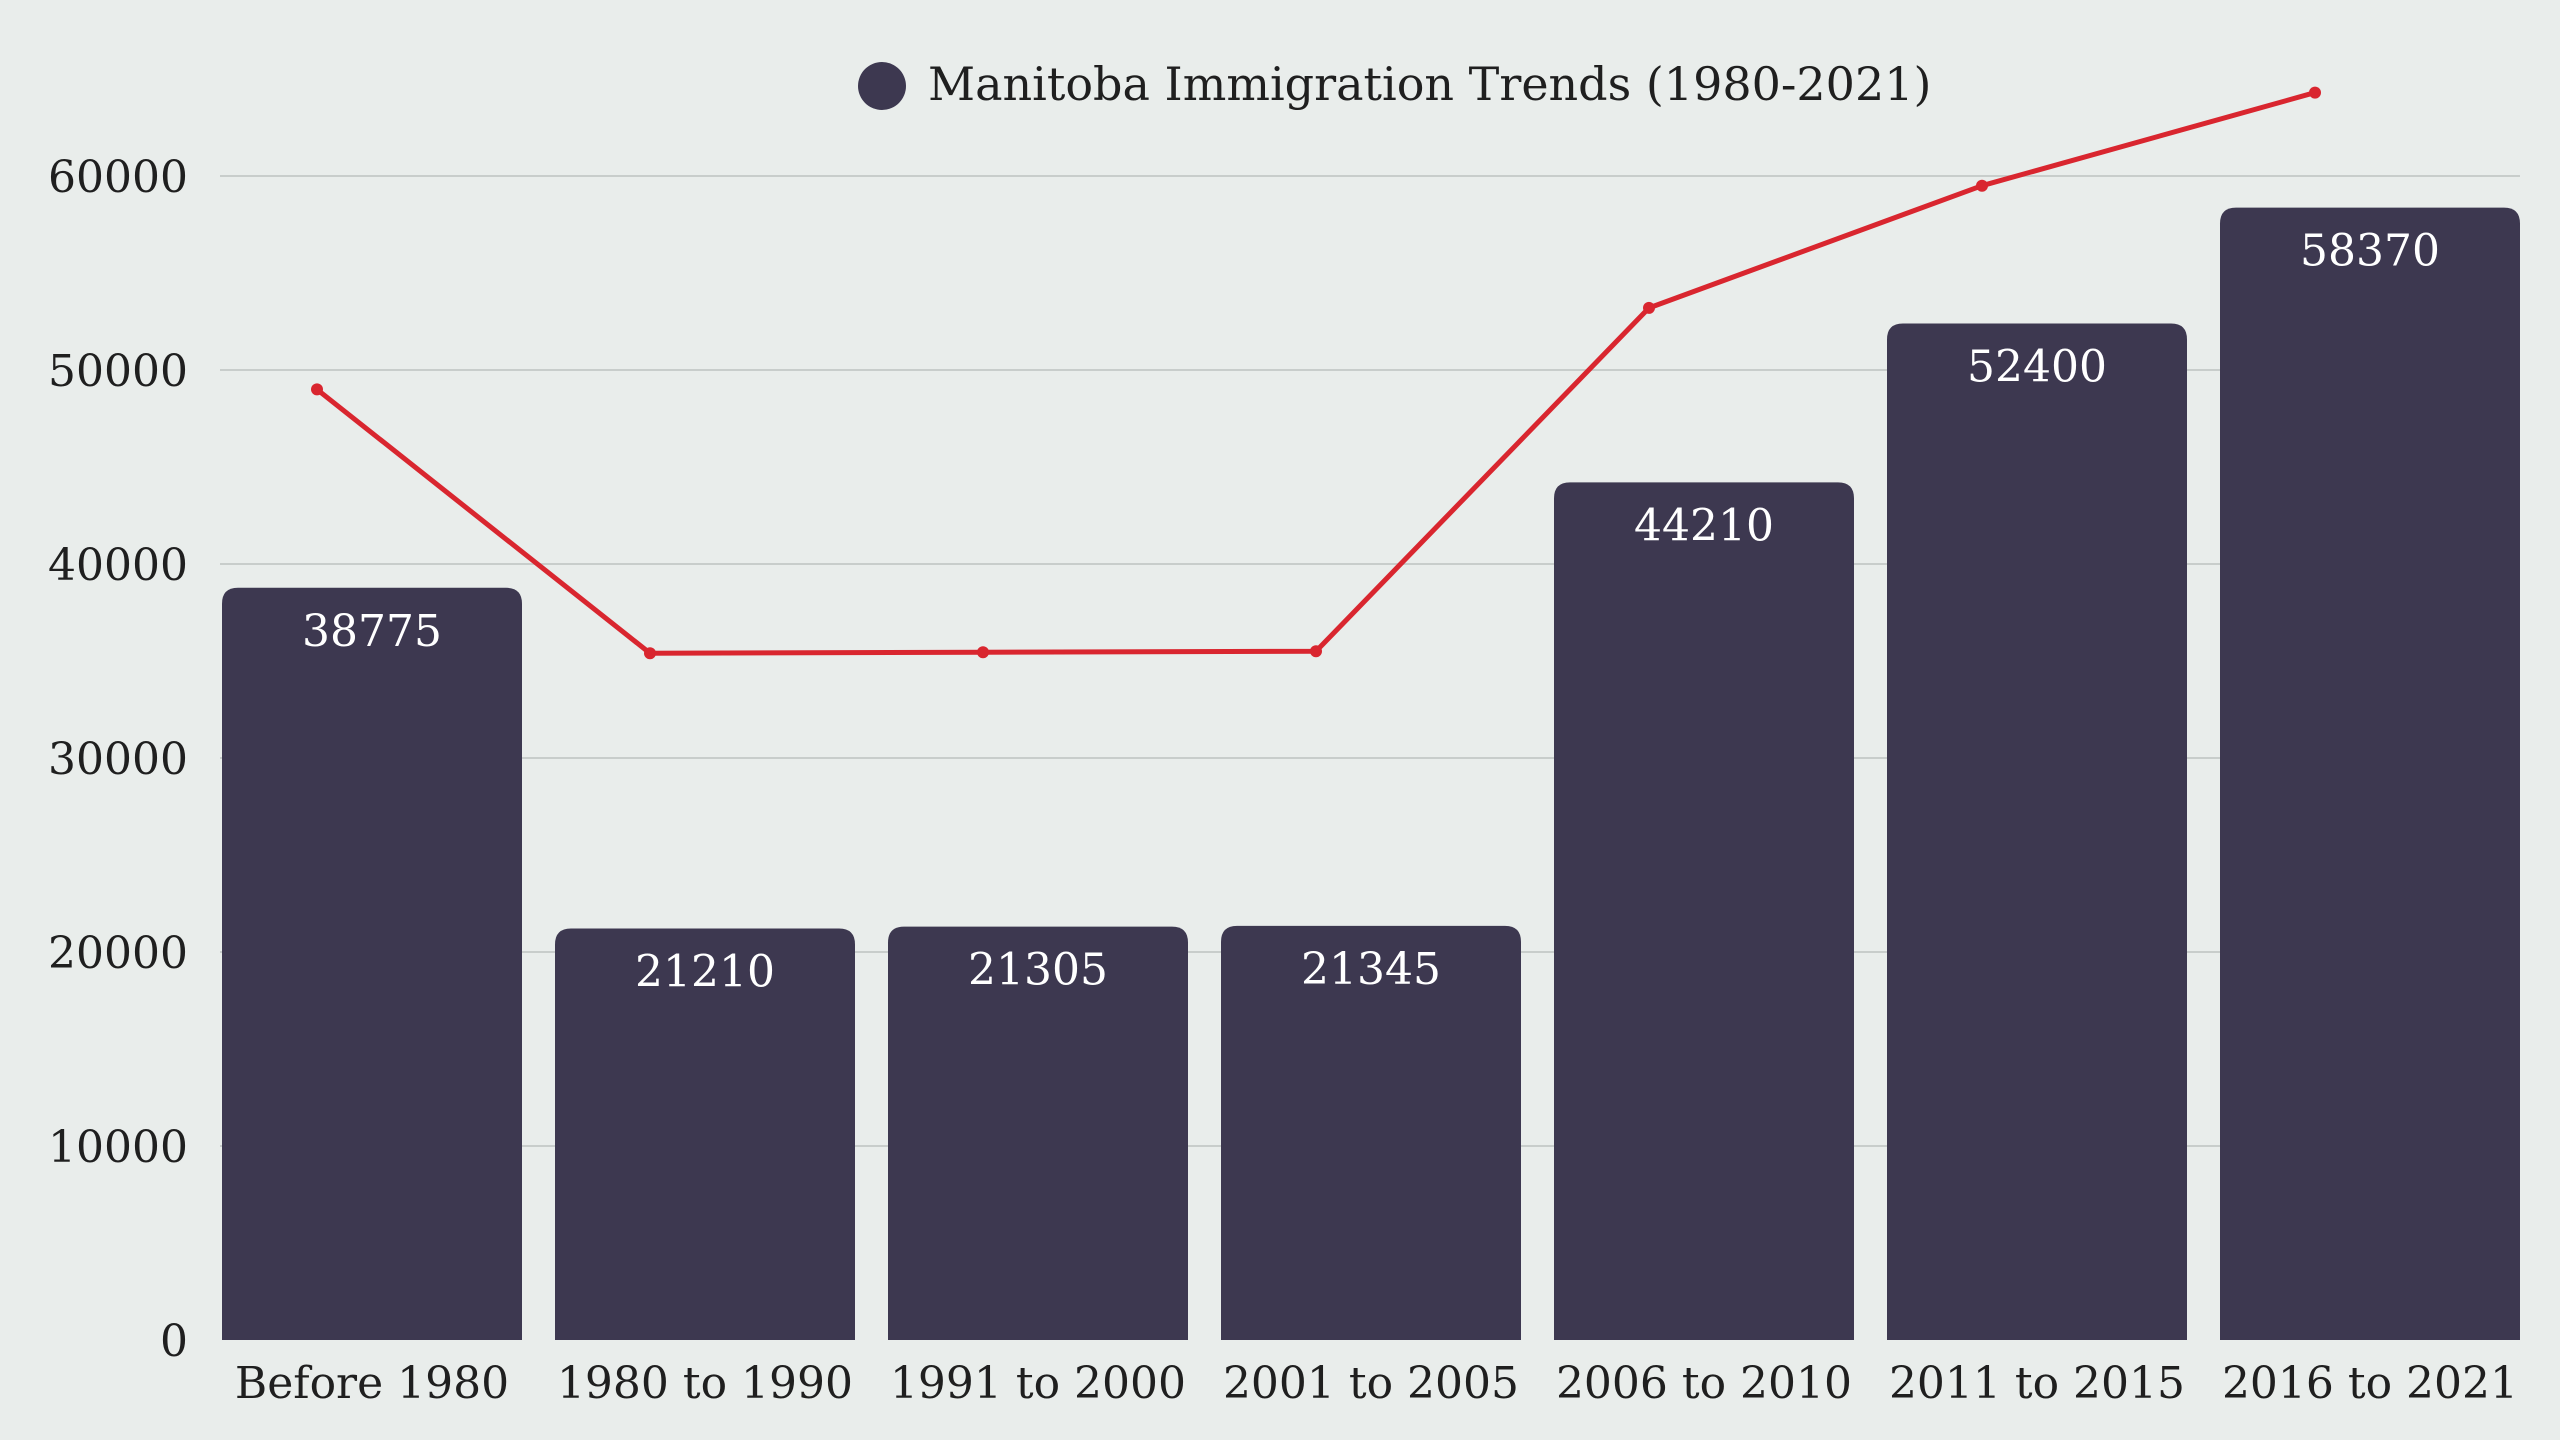  I want to click on bar-value-label: 58370, so click(2370, 251).